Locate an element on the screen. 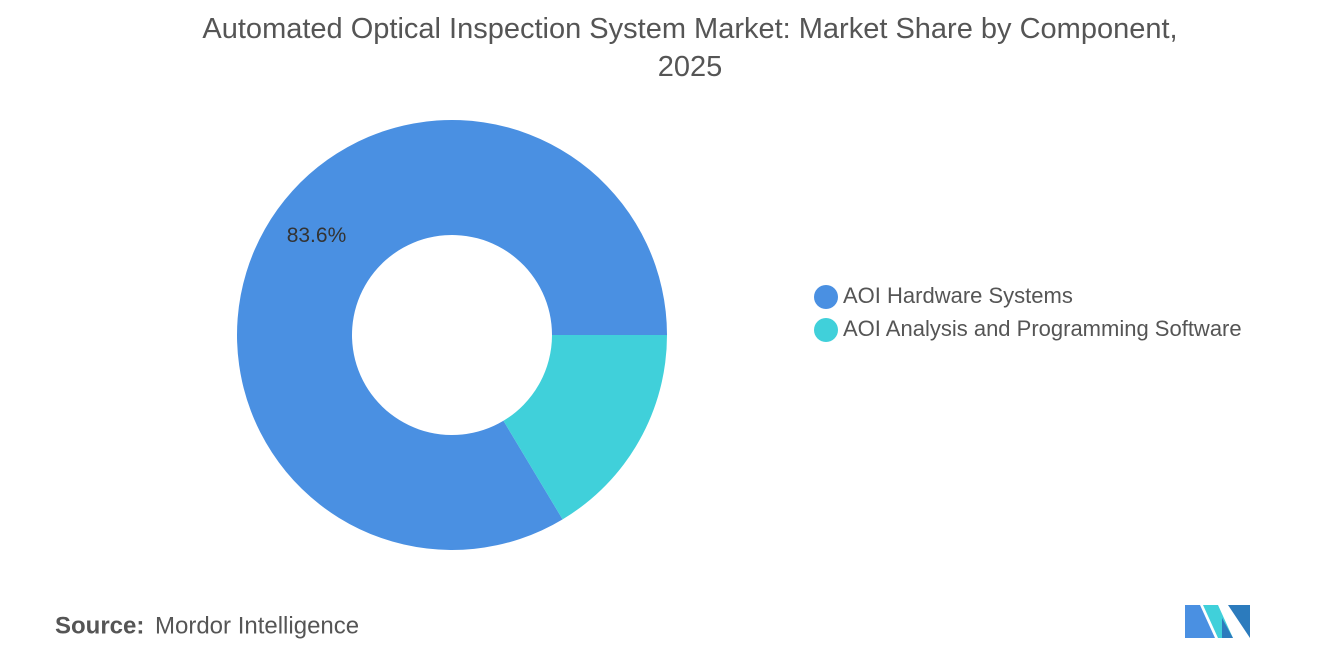 The image size is (1320, 665). source-label: Source: is located at coordinates (99, 625).